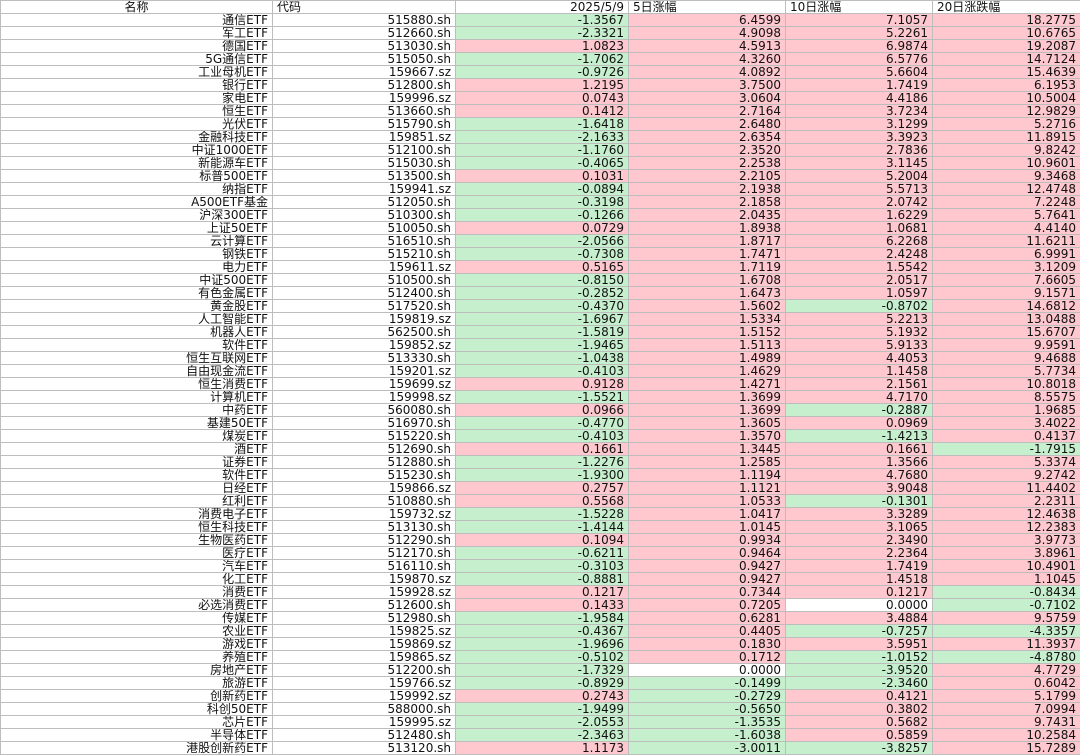  Describe the element at coordinates (859, 735) in the screenshot. I see `change-value: 0.5859` at that location.